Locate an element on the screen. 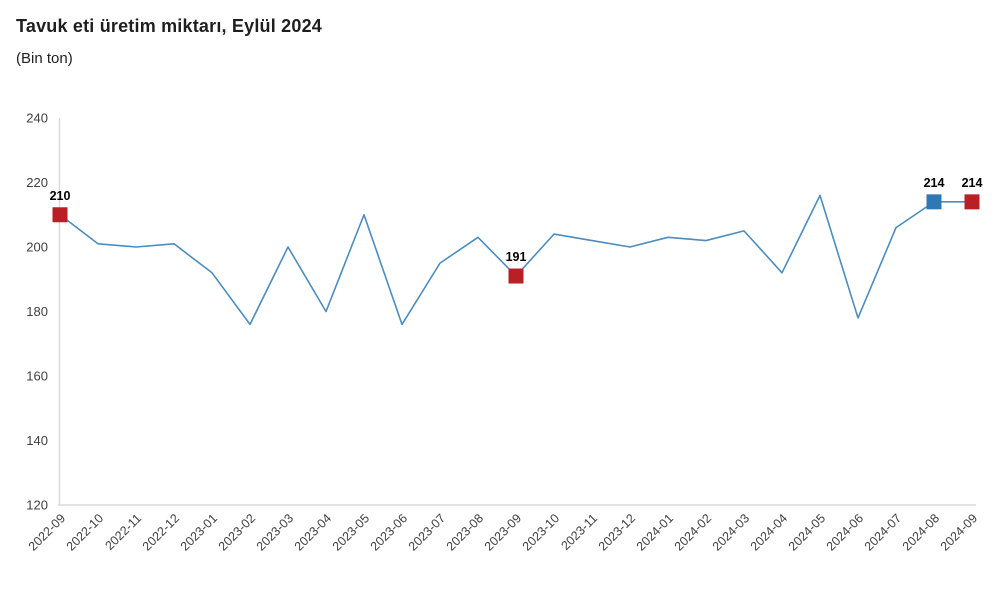 Image resolution: width=1000 pixels, height=599 pixels. x-tick-label: 2024-03 is located at coordinates (731, 532).